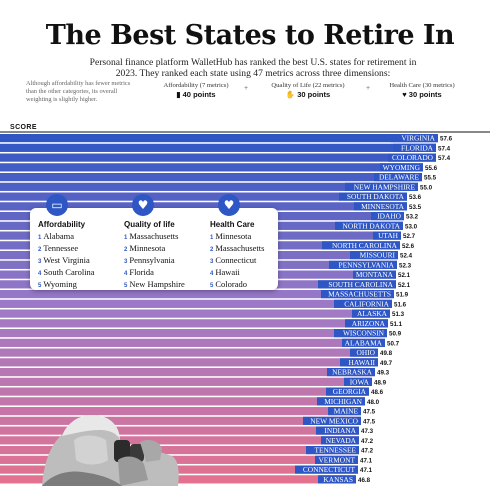 Image resolution: width=500 pixels, height=486 pixels. Describe the element at coordinates (366, 460) in the screenshot. I see `value-label: 47.1` at that location.